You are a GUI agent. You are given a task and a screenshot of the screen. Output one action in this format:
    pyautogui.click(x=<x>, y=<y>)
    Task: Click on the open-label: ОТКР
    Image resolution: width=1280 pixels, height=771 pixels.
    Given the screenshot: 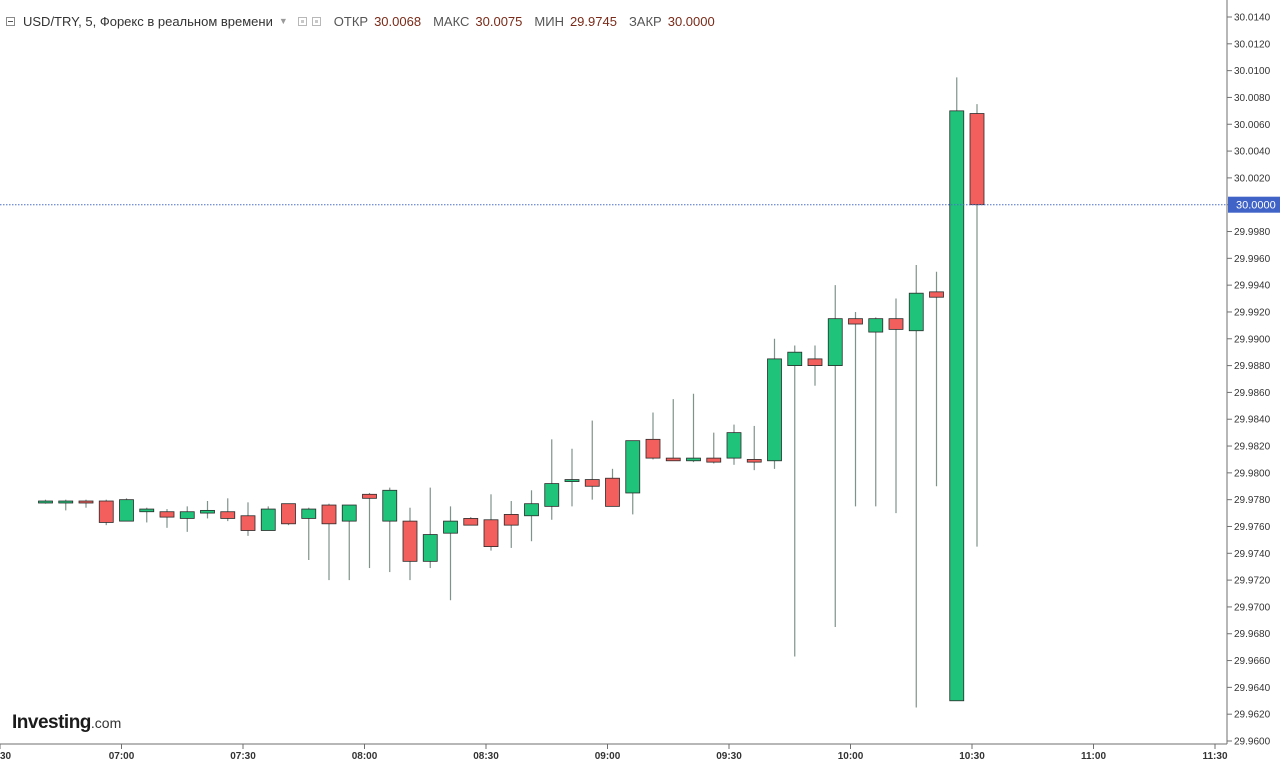 What is the action you would take?
    pyautogui.click(x=351, y=21)
    